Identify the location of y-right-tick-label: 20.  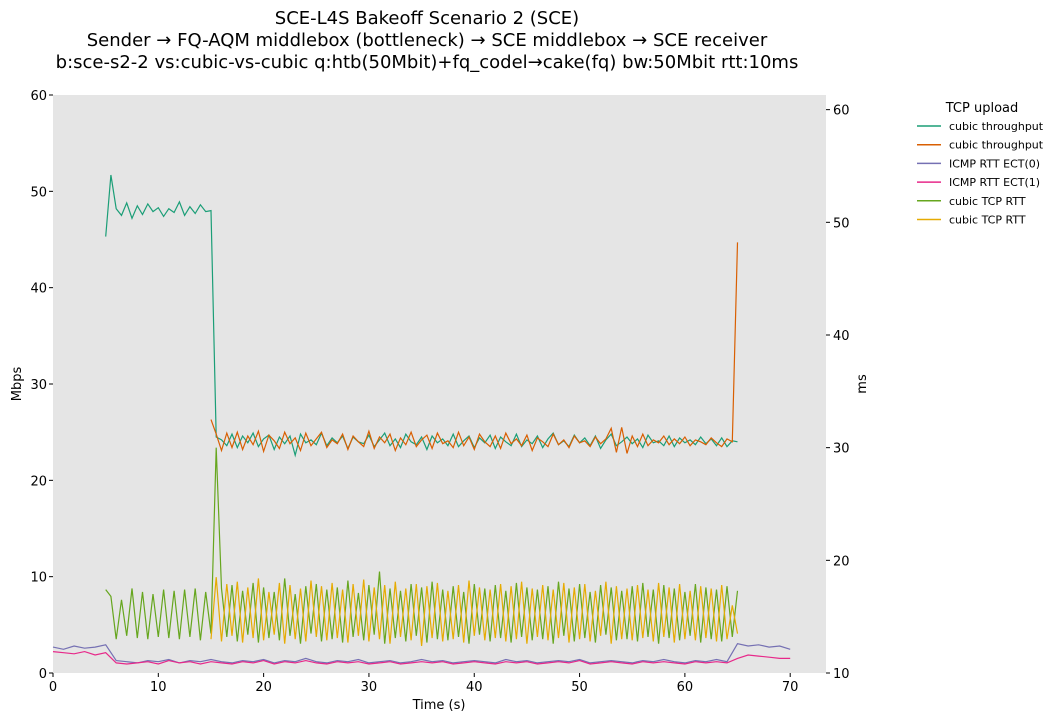
(841, 561).